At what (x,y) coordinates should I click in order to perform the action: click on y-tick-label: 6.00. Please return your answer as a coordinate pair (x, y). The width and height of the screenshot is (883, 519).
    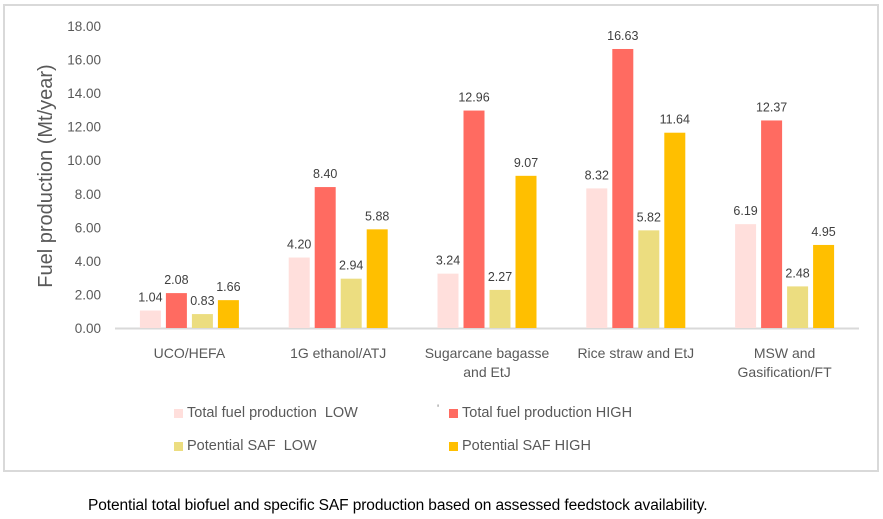
    Looking at the image, I should click on (88, 227).